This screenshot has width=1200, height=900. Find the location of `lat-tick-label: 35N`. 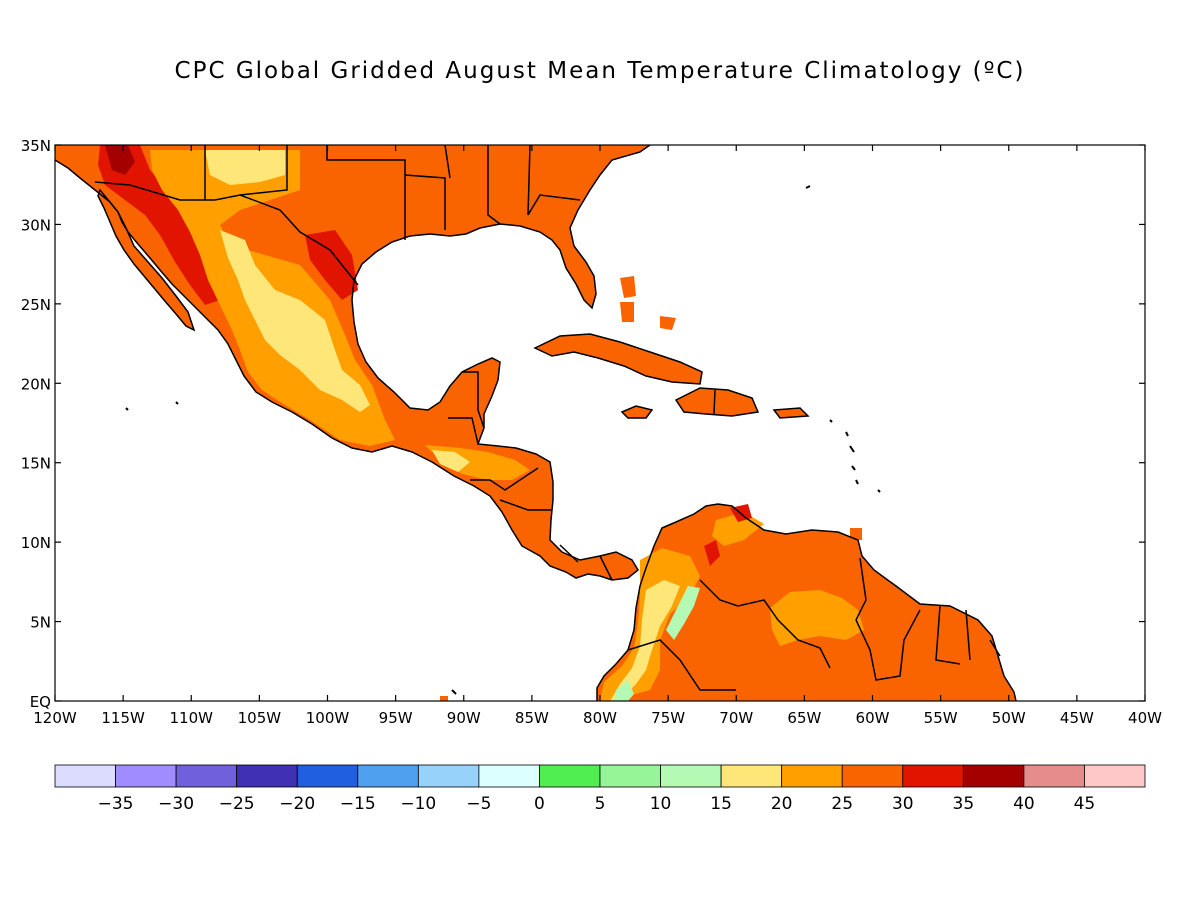

lat-tick-label: 35N is located at coordinates (36, 146).